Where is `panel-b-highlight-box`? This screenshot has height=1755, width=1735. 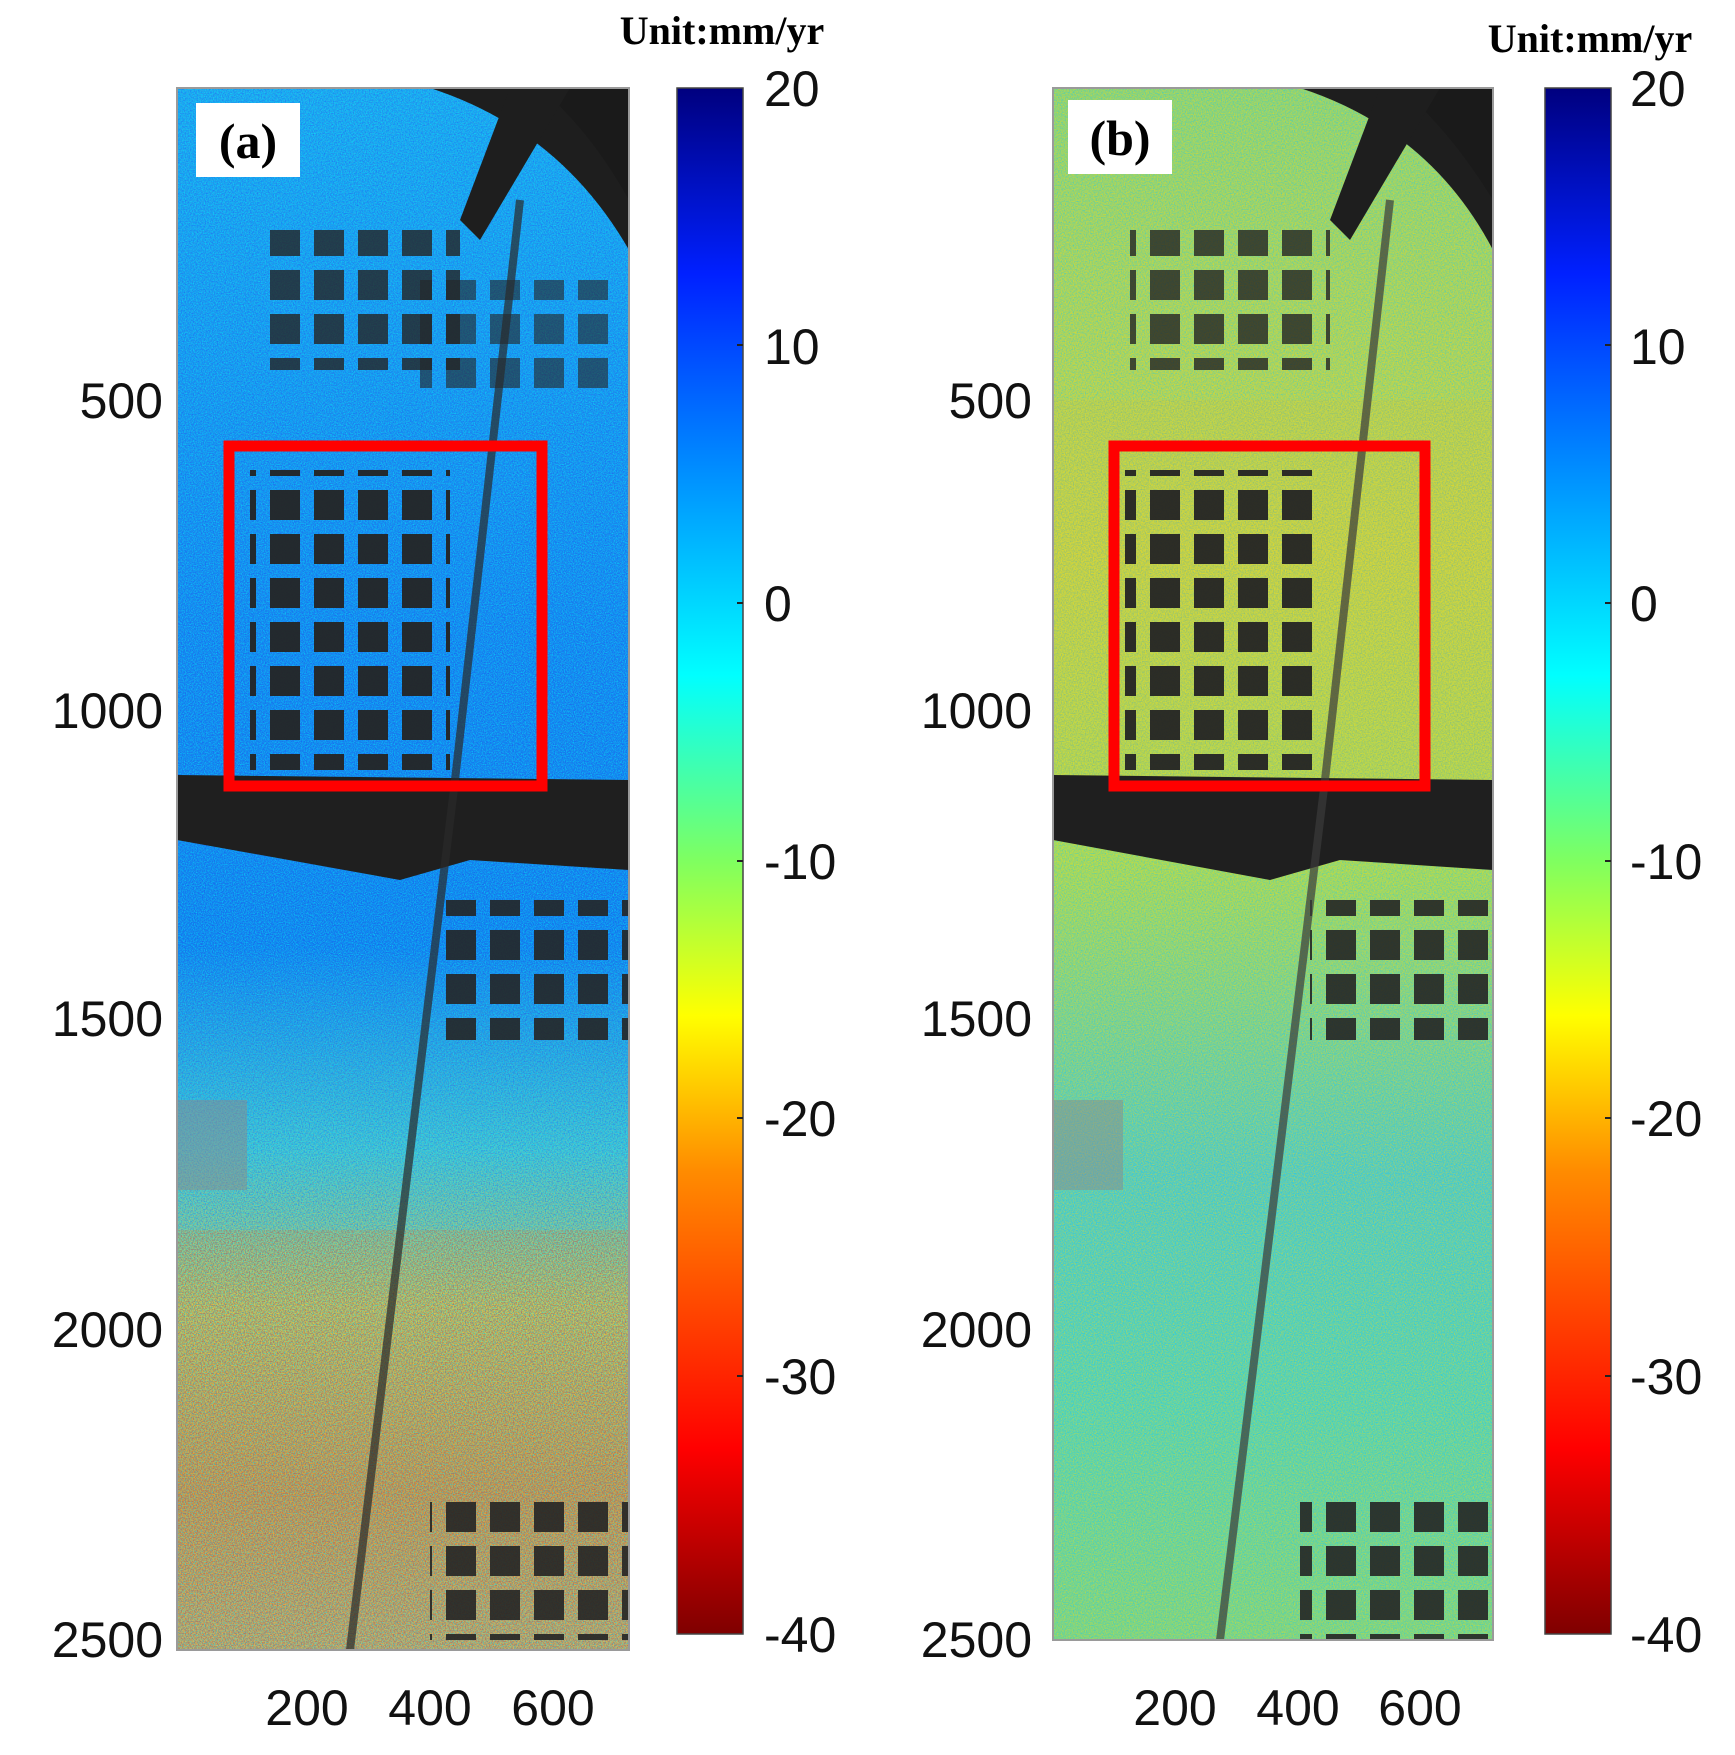 panel-b-highlight-box is located at coordinates (1269, 616).